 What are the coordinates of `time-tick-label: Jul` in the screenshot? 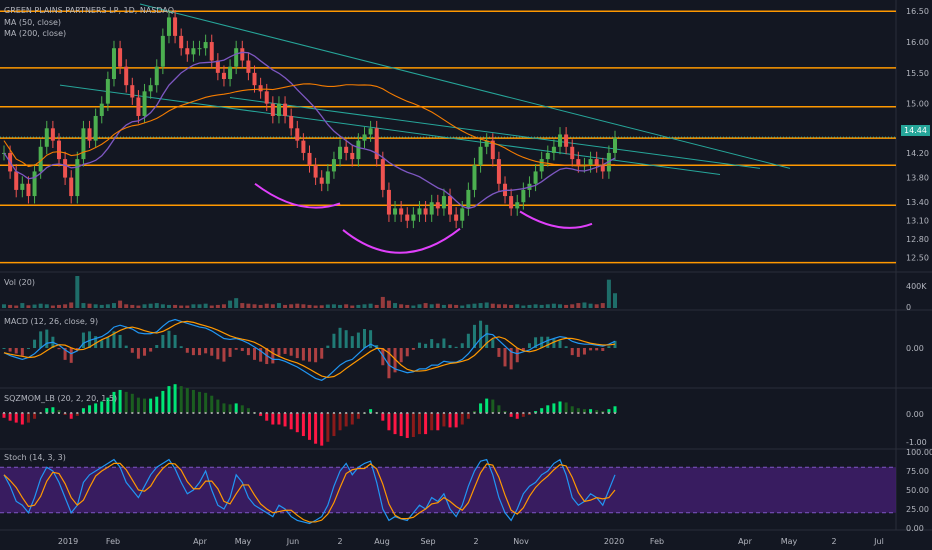 It's located at (878, 541).